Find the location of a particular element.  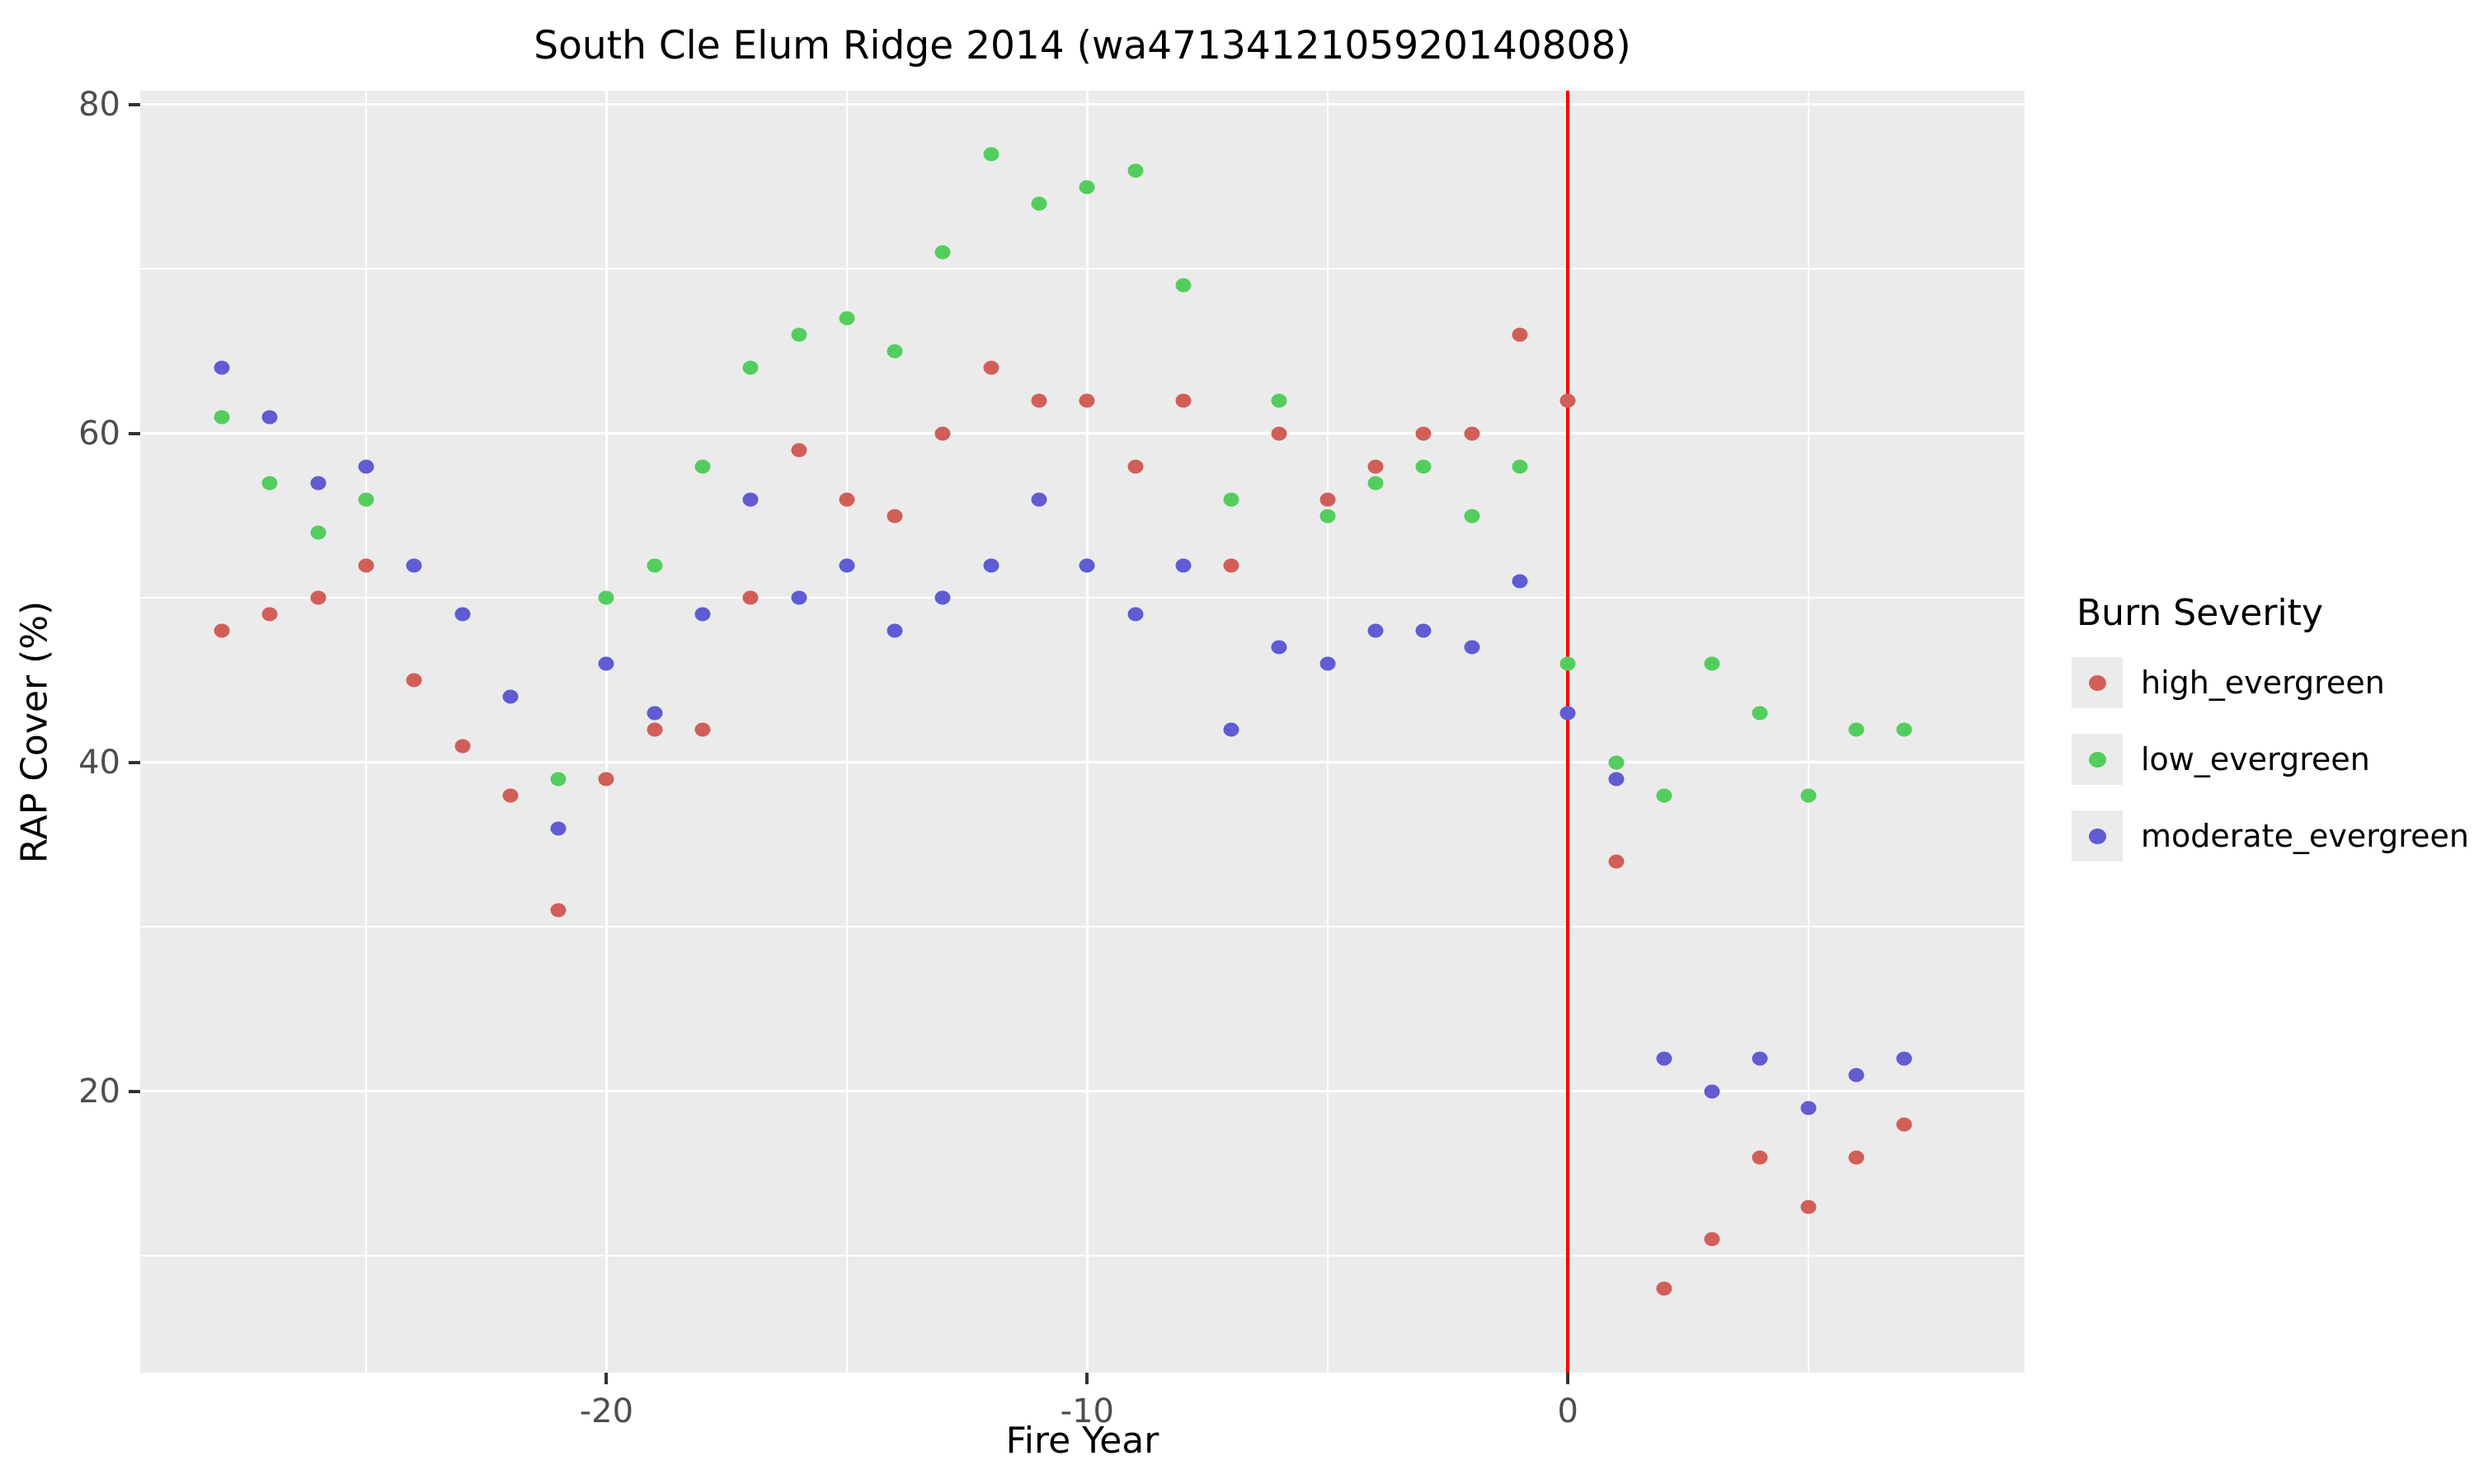

y-axis-label: RAP Cover (%) is located at coordinates (34, 731).